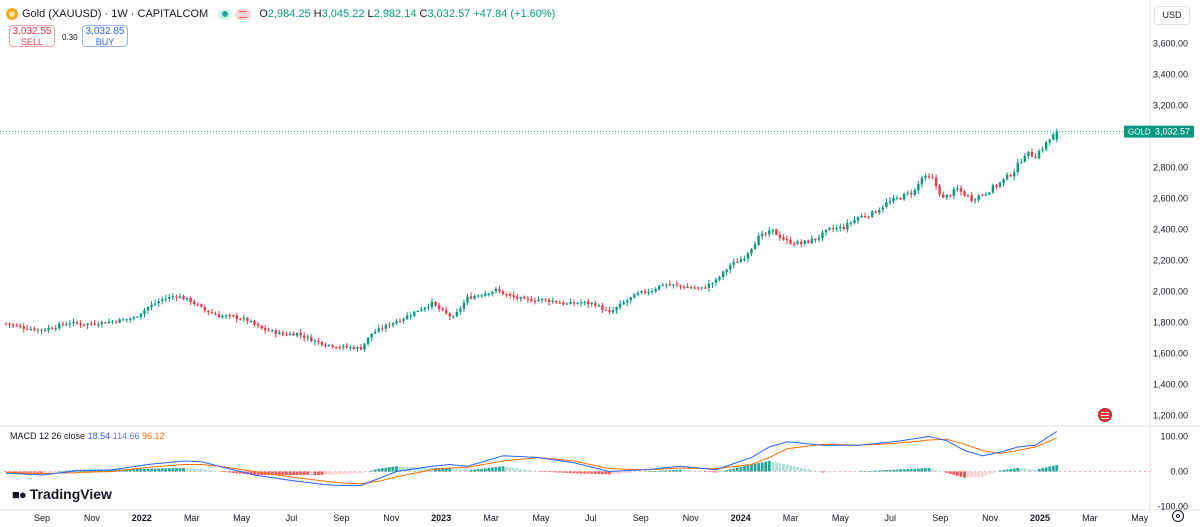  I want to click on sell-button: 3,032.55 SELL, so click(32, 36).